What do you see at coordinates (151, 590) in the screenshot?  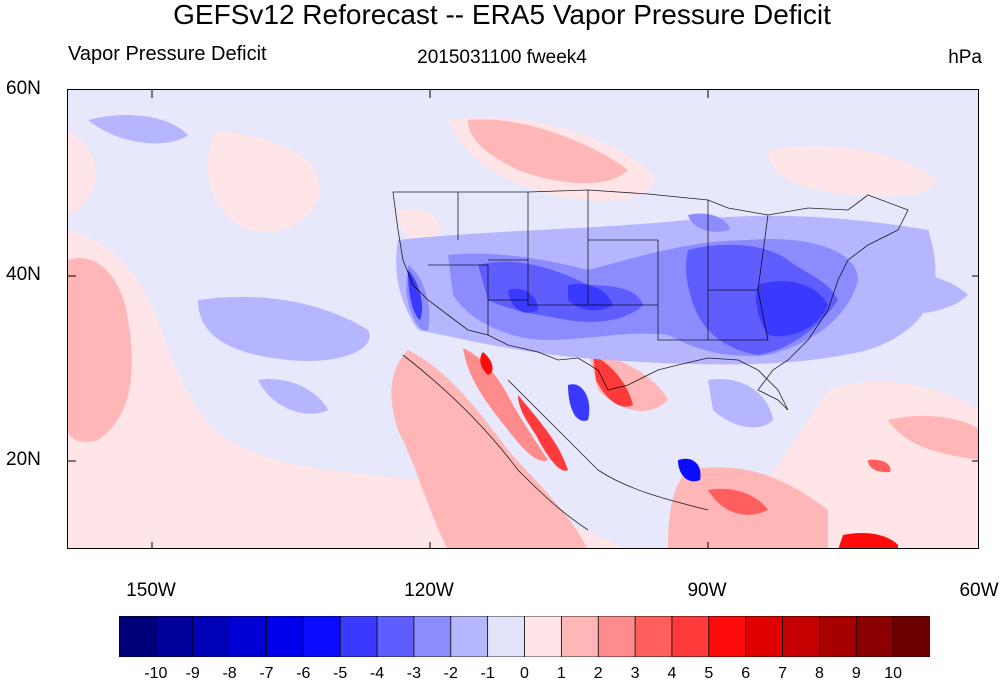 I see `lon-label-150w: 150W` at bounding box center [151, 590].